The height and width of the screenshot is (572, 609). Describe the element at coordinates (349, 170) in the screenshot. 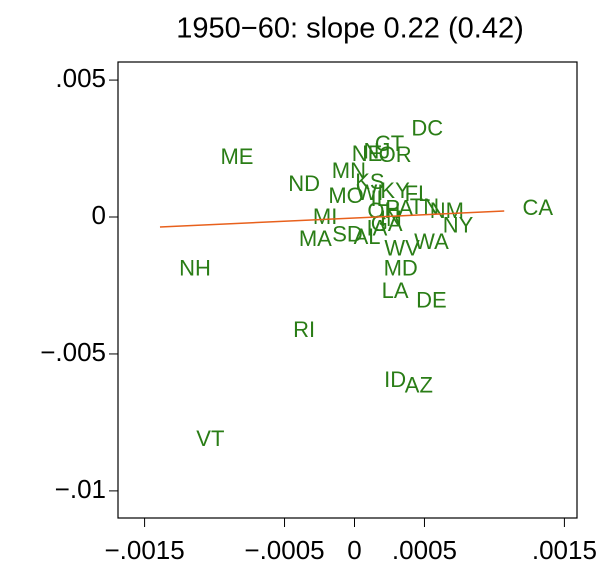

I see `point-label: MN` at that location.